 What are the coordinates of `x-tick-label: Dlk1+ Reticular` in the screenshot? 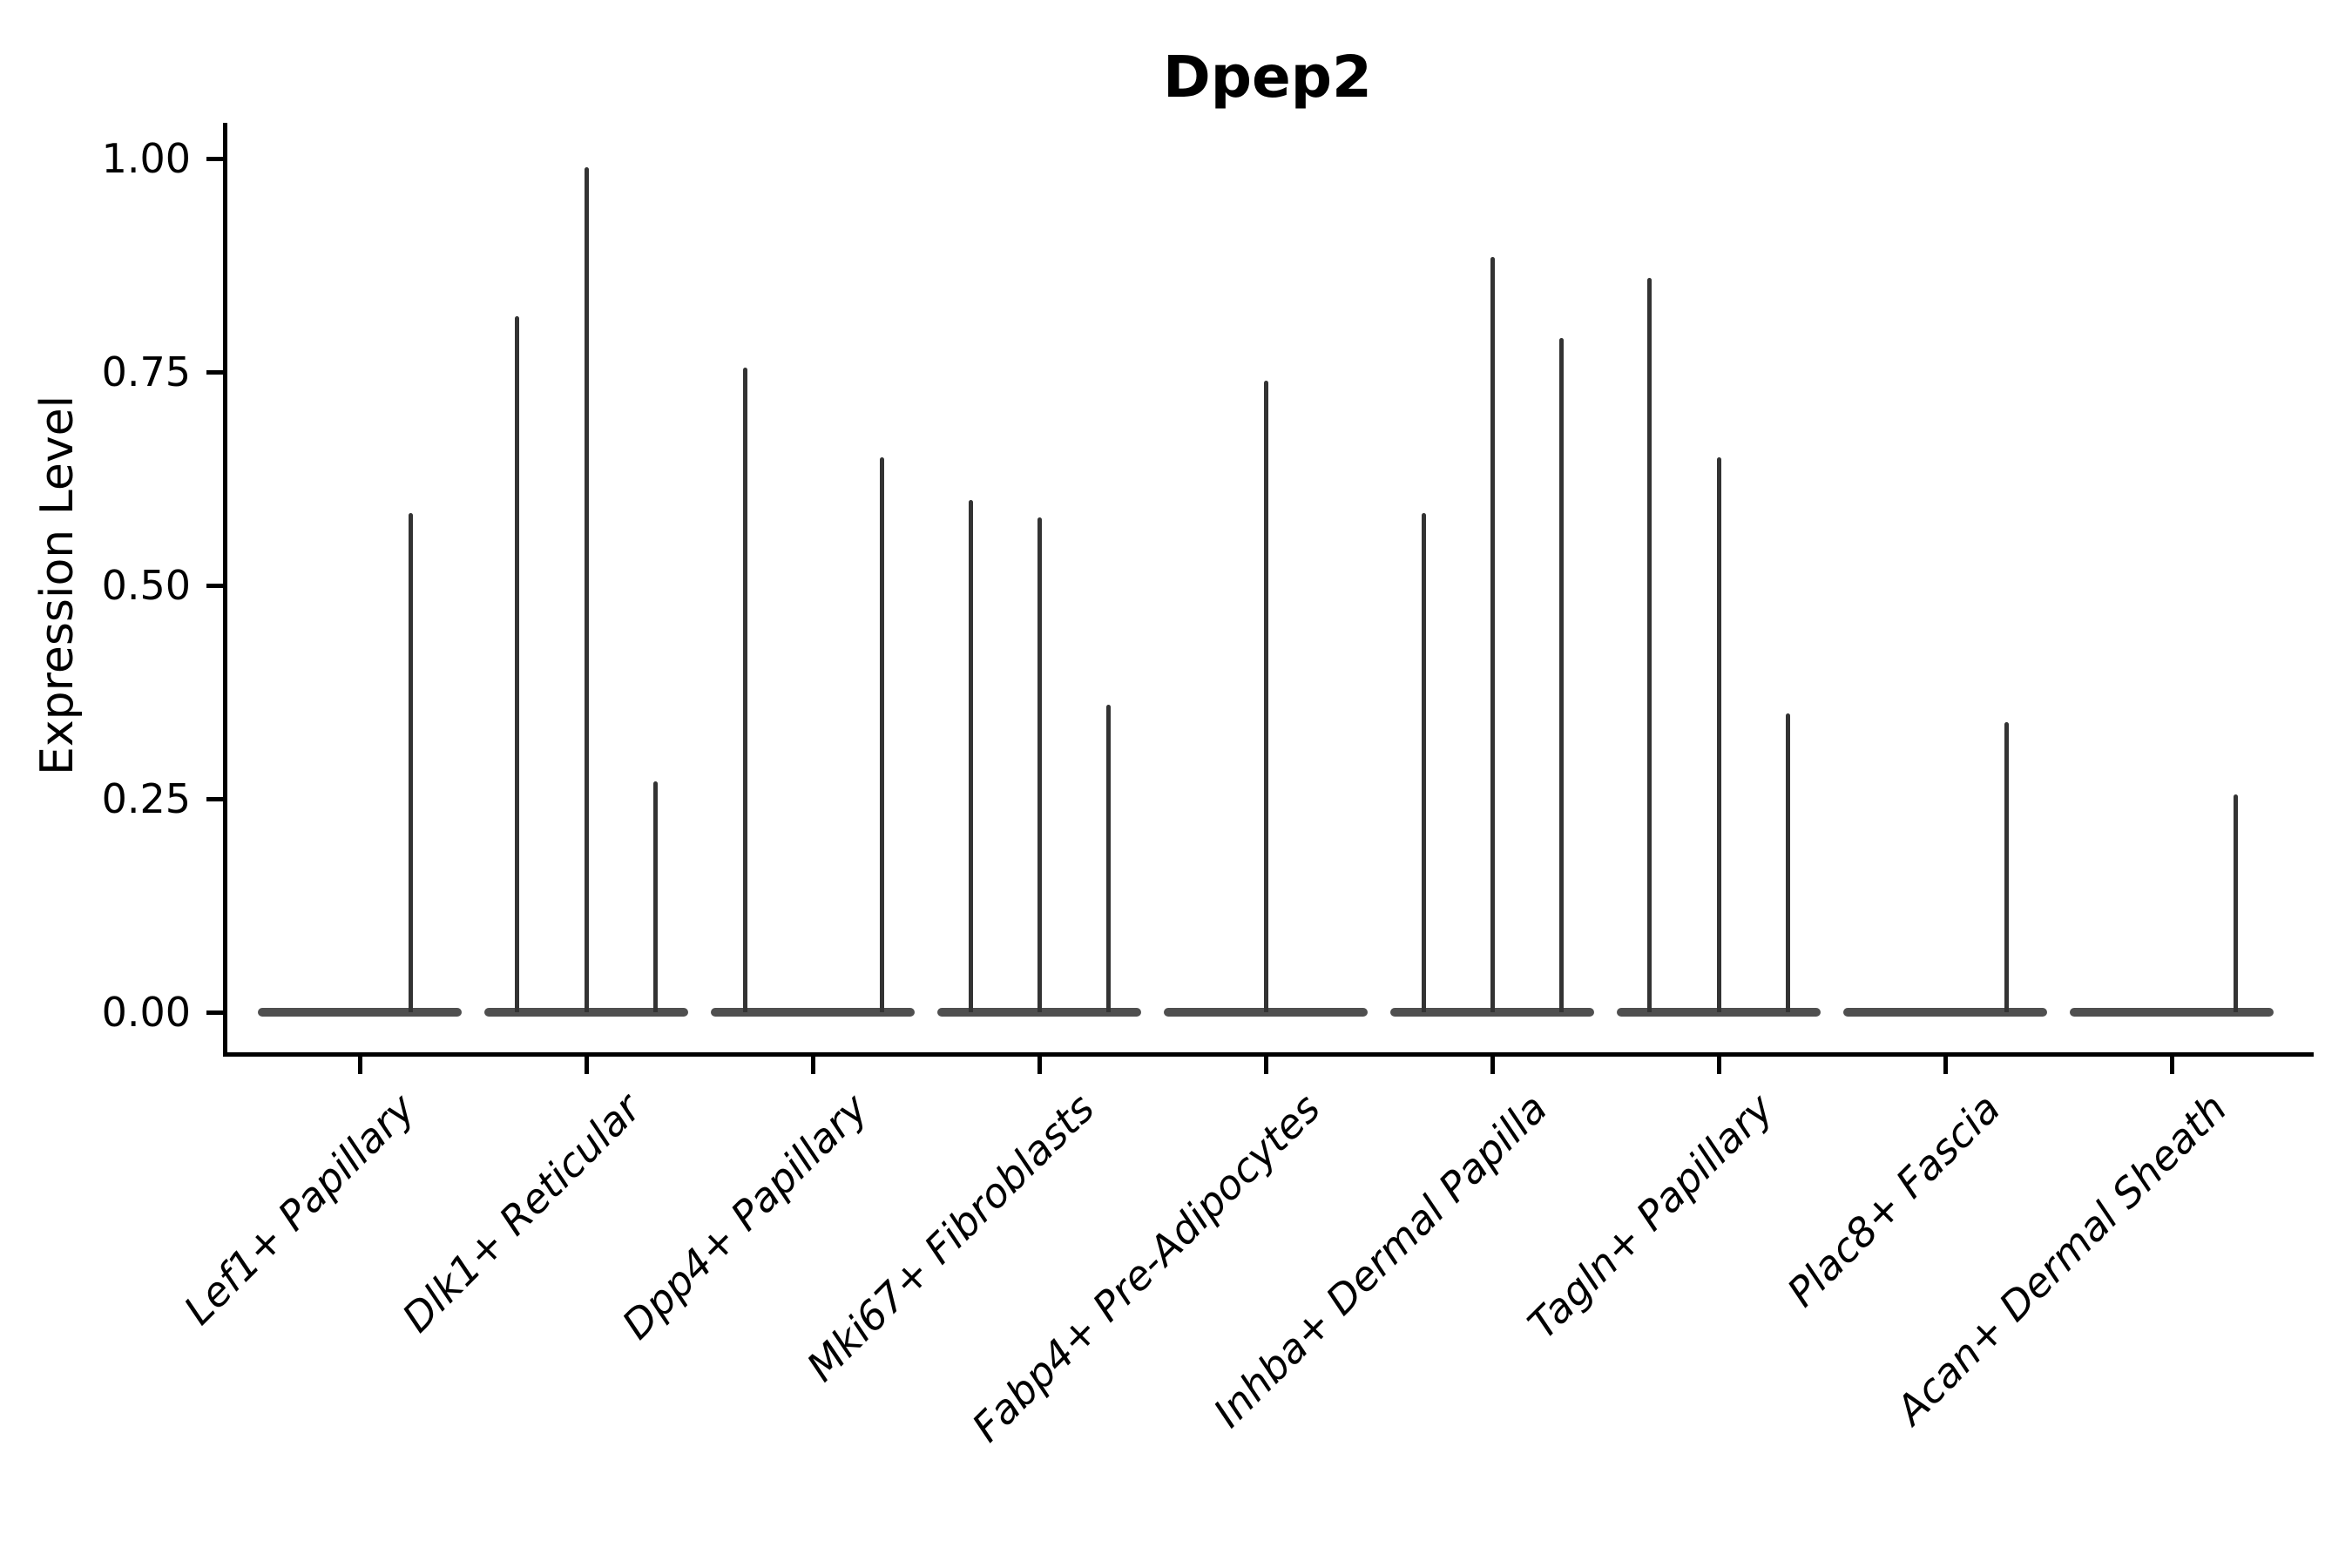 It's located at (522, 1213).